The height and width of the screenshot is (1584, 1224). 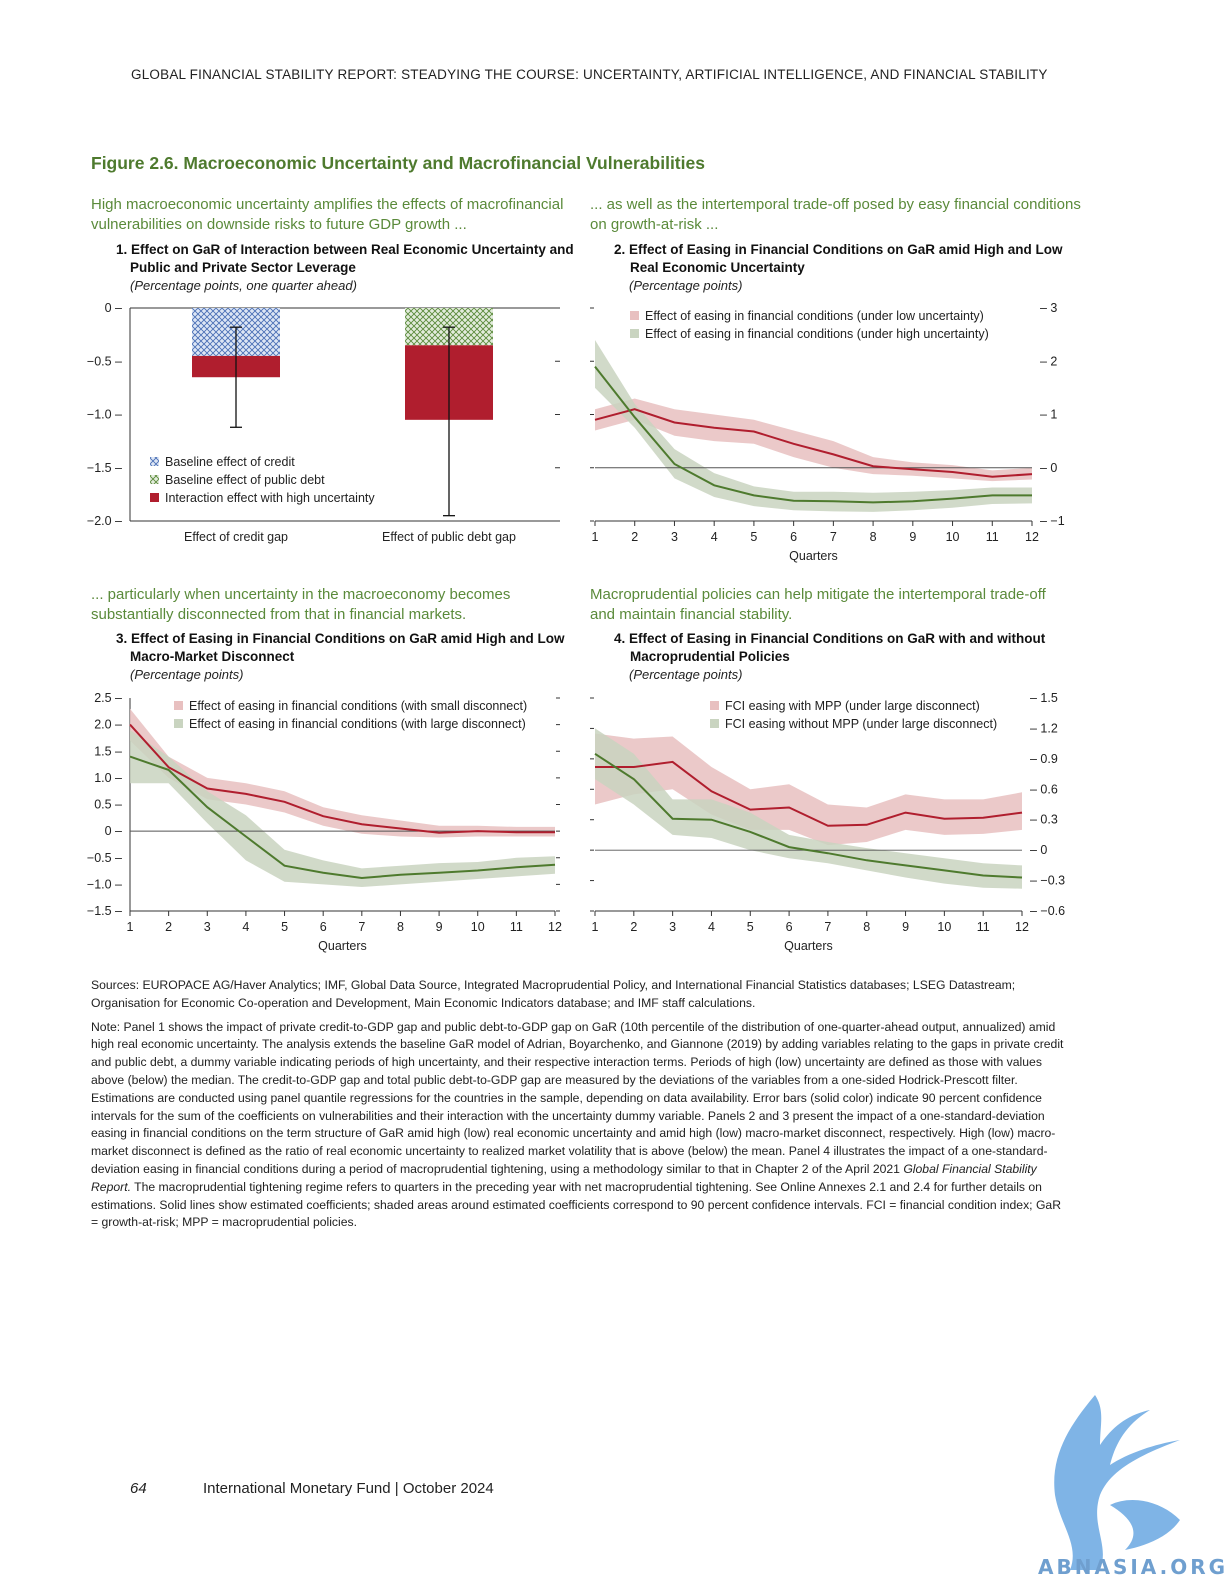 I want to click on y-tick-label: 0.5 –, so click(x=108, y=805).